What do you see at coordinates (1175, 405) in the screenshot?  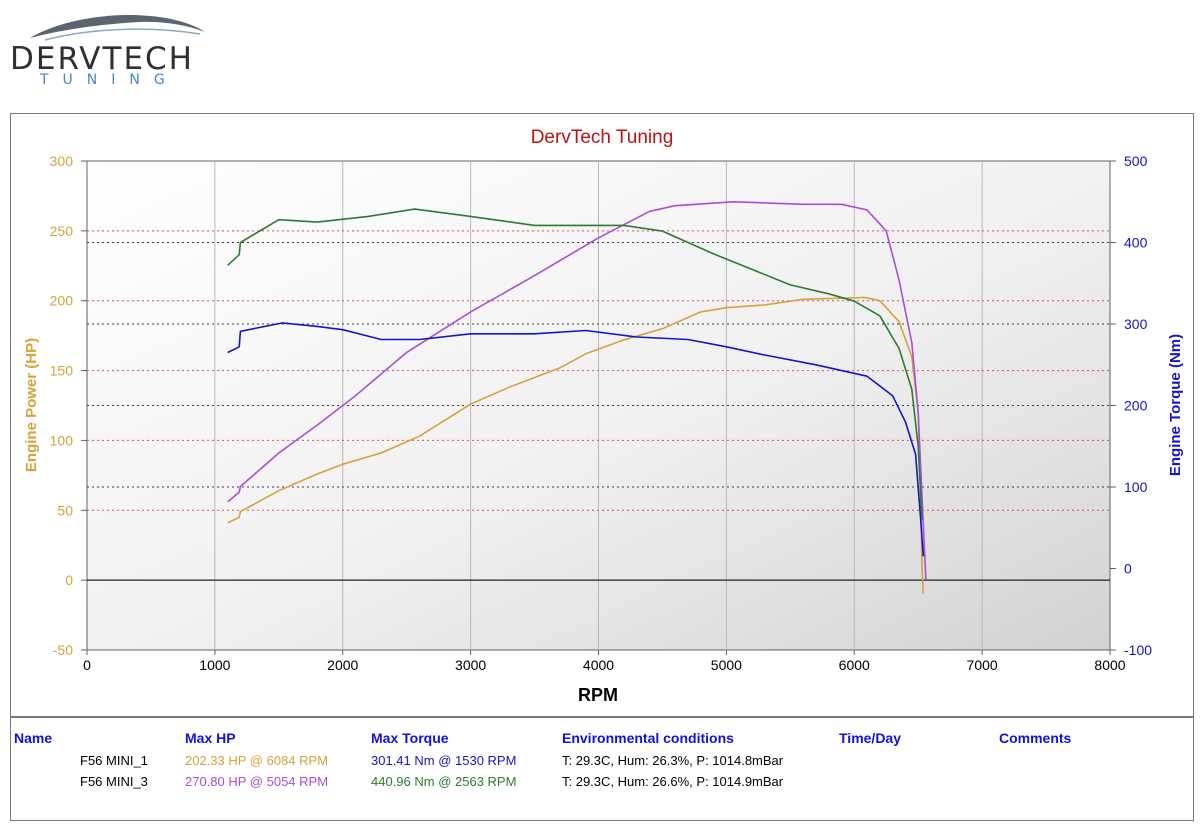 I see `right-axis-label: Engine Torque (Nm)` at bounding box center [1175, 405].